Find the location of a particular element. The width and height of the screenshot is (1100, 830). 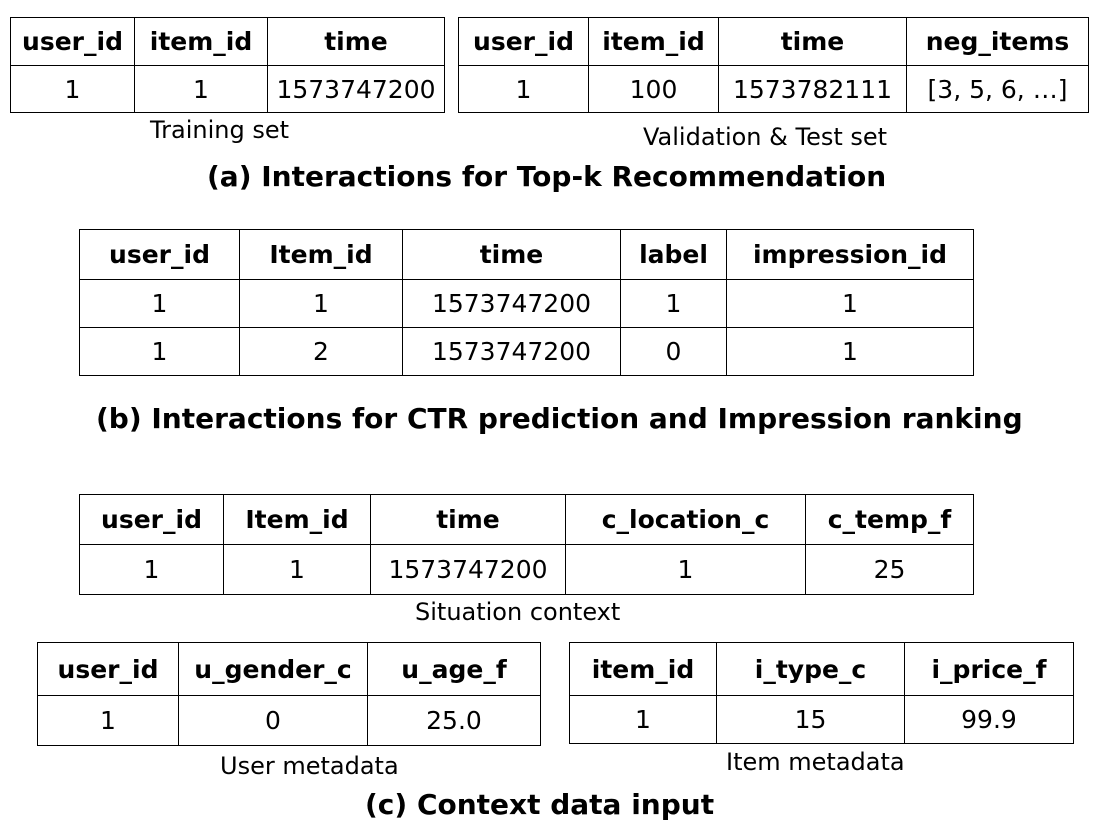

table-row: 1 0 25.0 is located at coordinates (289, 720).